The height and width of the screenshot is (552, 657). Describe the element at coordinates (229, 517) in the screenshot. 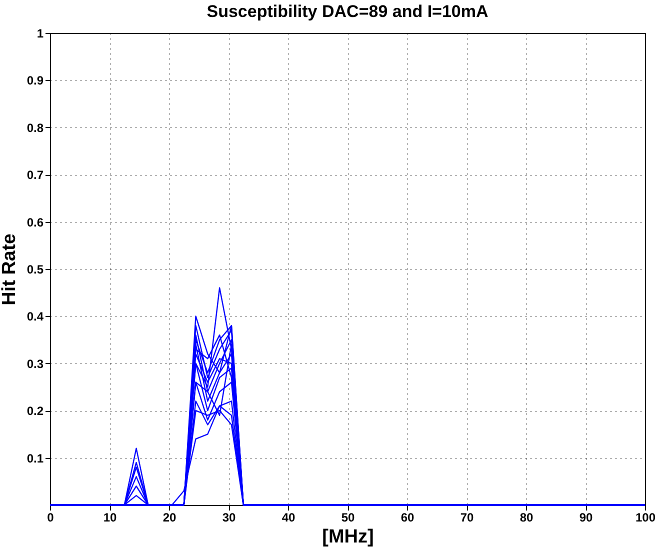

I see `x-tick-label: 30` at that location.